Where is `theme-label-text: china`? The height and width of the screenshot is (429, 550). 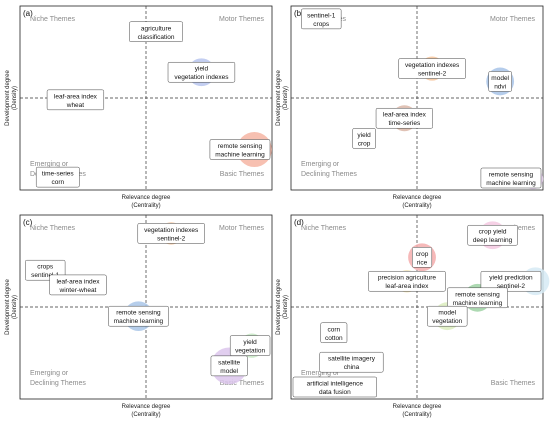
theme-label-text: china is located at coordinates (352, 367).